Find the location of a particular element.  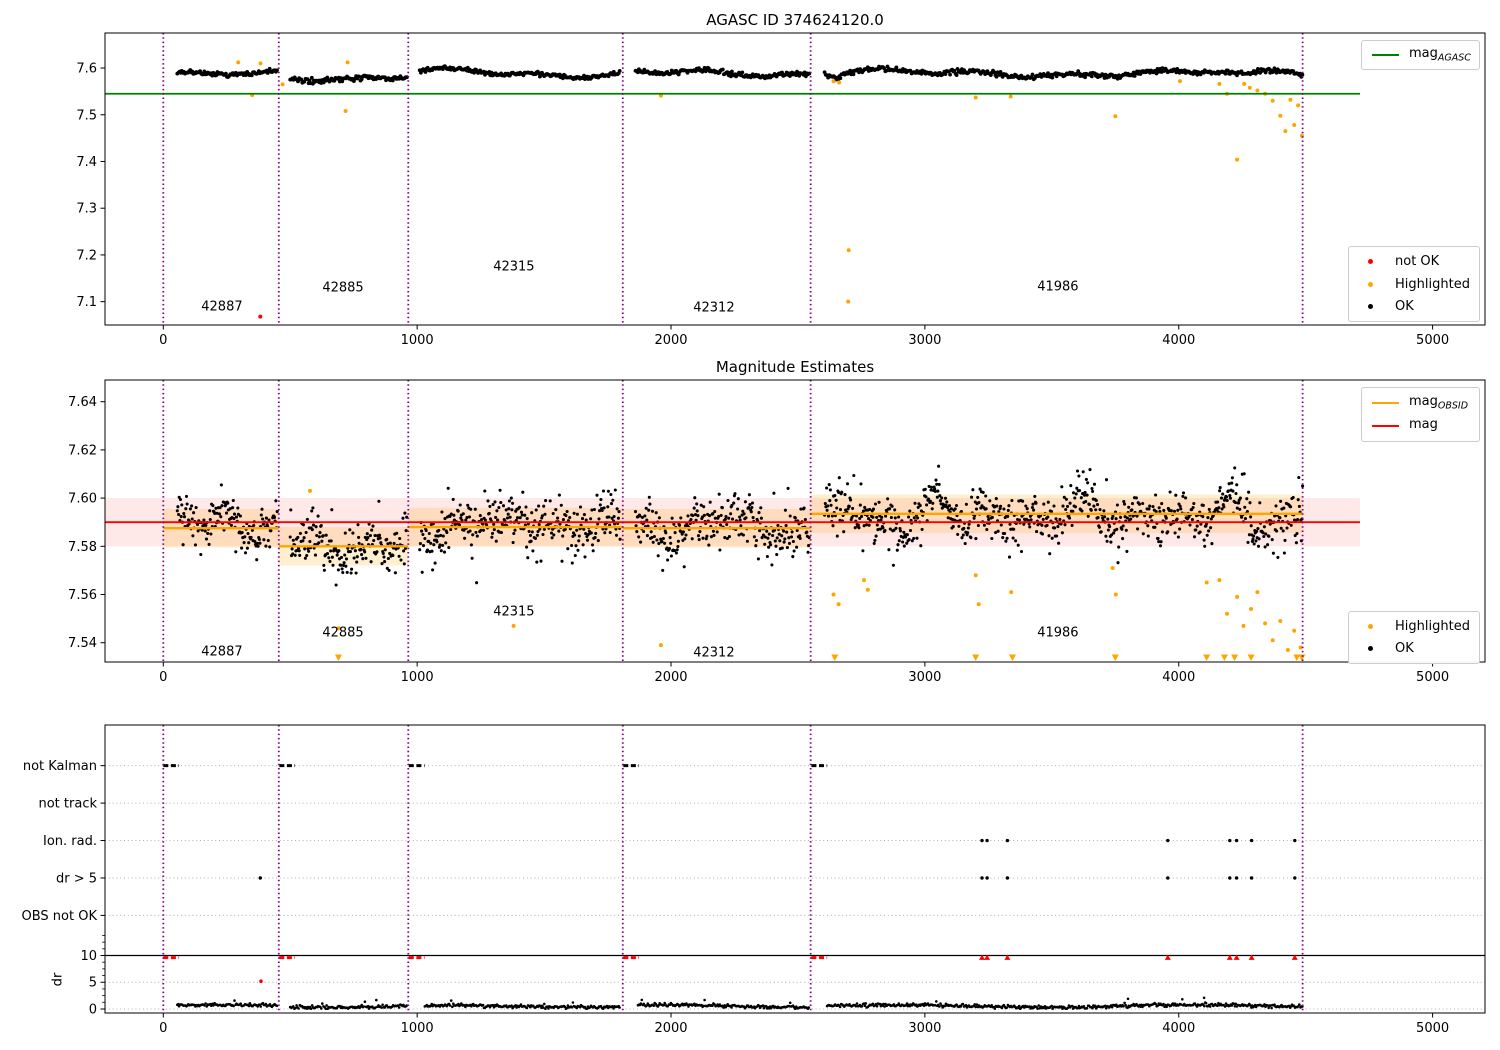

not-ok-points is located at coordinates (260, 316).